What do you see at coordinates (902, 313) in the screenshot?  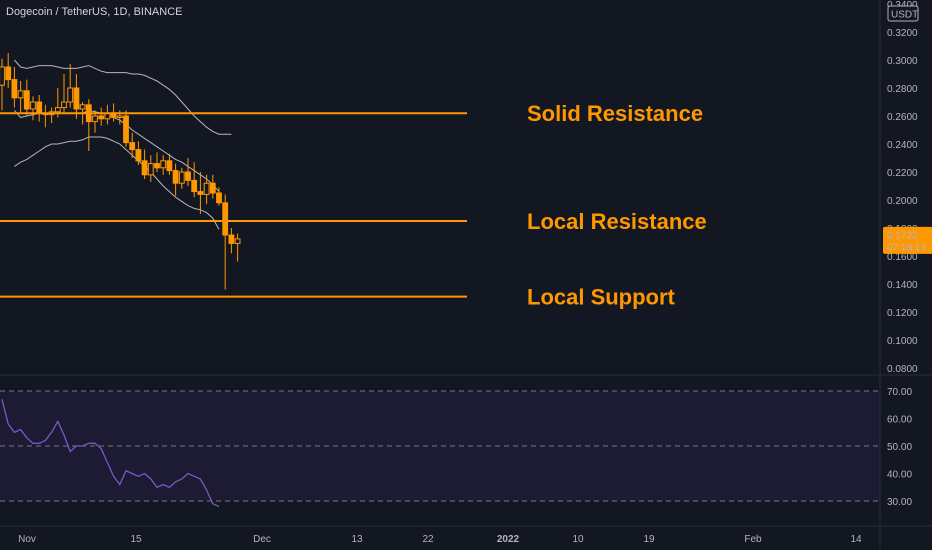 I see `price-tick-label: 0.1200` at bounding box center [902, 313].